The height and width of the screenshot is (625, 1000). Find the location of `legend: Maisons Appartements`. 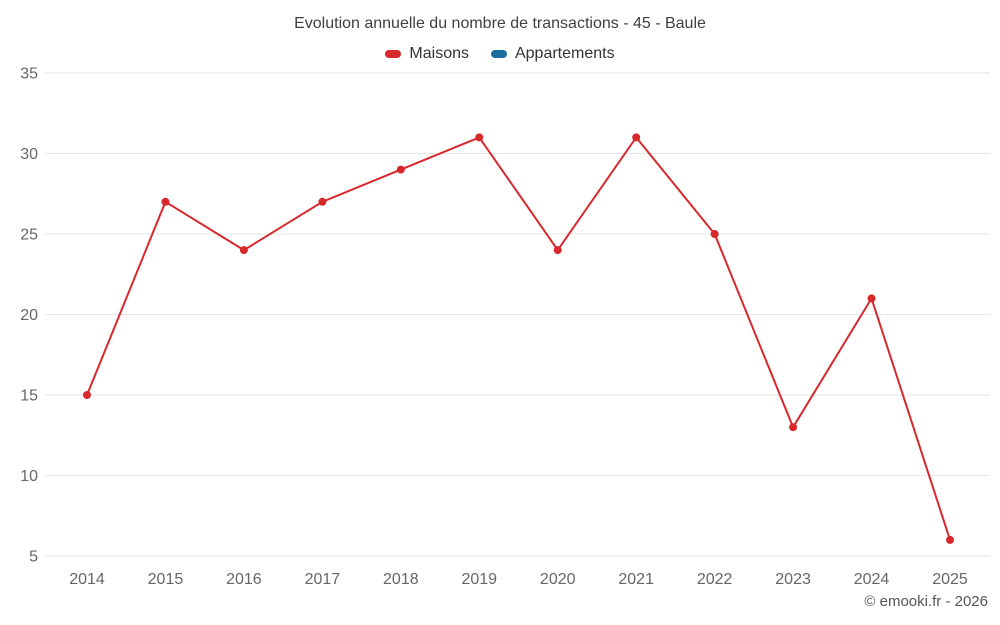

legend: Maisons Appartements is located at coordinates (500, 54).